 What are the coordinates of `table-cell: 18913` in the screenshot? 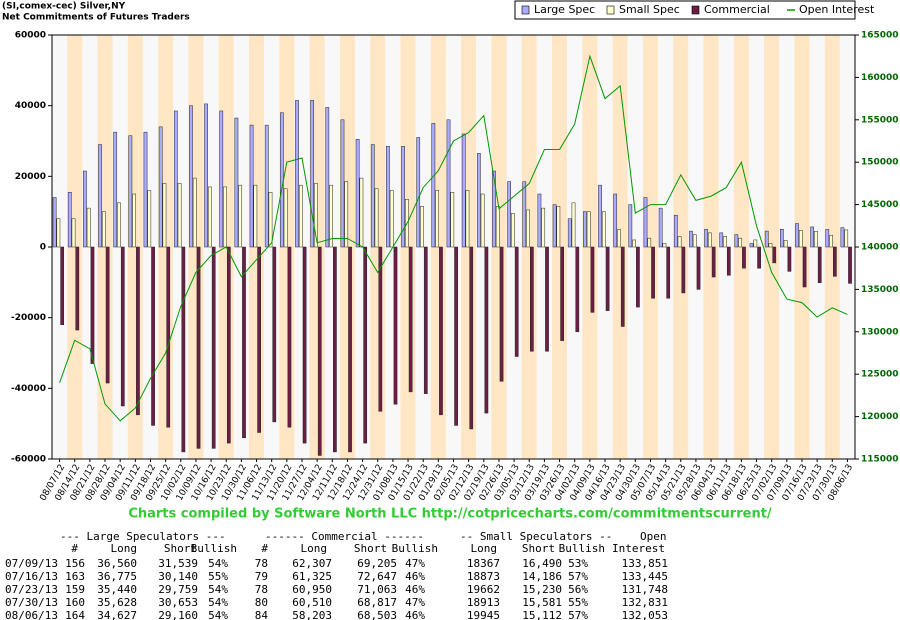 It's located at (483, 602).